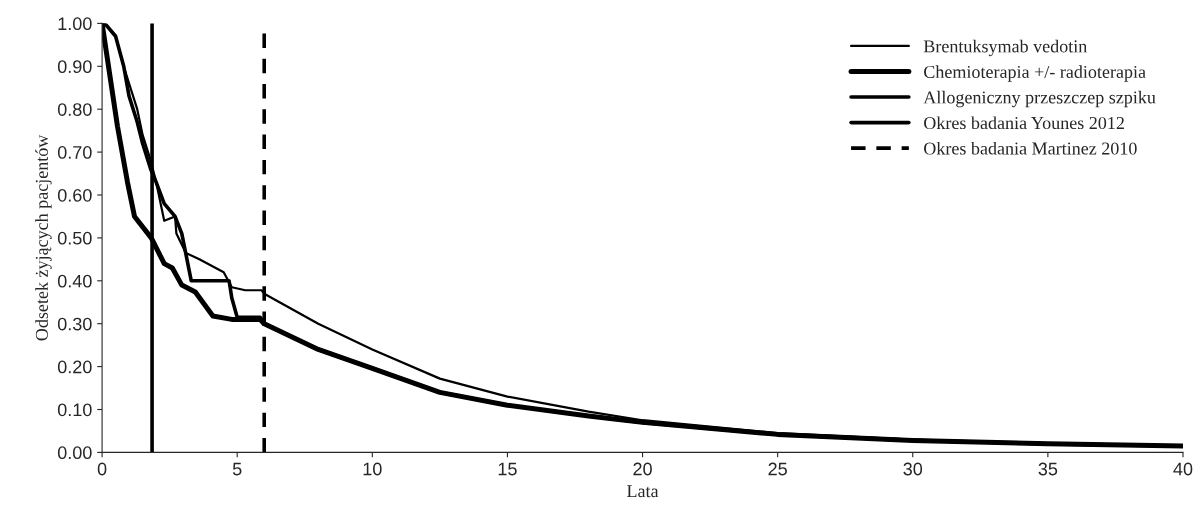 The height and width of the screenshot is (520, 1201). Describe the element at coordinates (43, 237) in the screenshot. I see `y-axis-title: Odsetek żyjących pacjentów` at that location.